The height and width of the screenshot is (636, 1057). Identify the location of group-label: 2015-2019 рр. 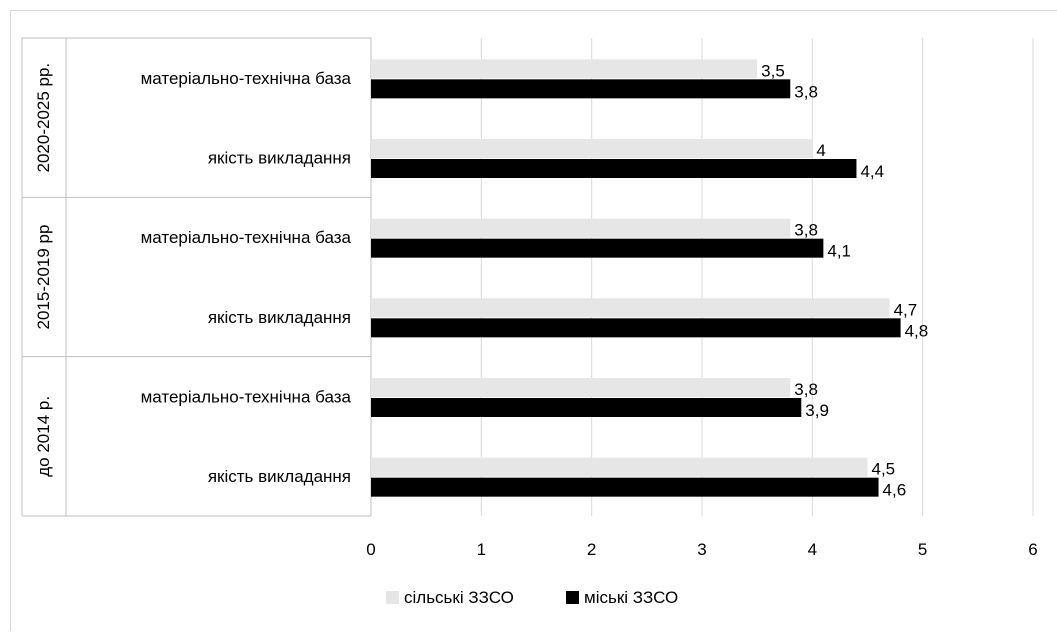
(43, 277).